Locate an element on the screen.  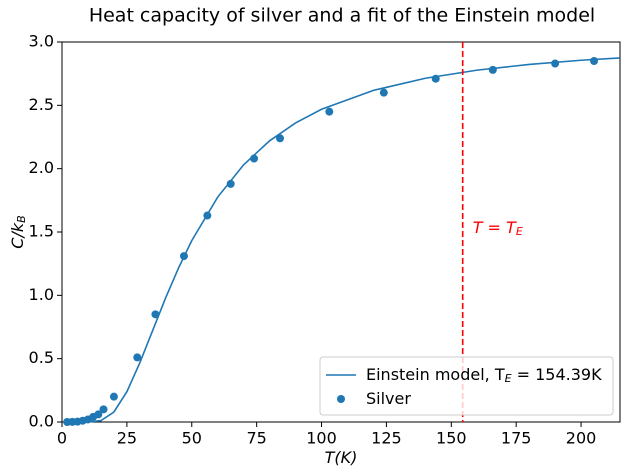
y-tick-label: 0.0 is located at coordinates (41, 421).